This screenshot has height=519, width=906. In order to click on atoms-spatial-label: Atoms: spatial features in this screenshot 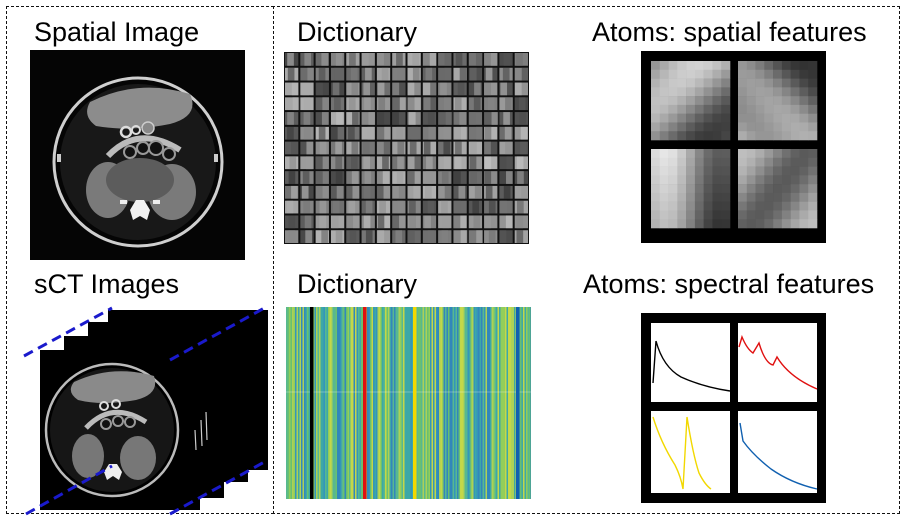, I will do `click(729, 32)`.